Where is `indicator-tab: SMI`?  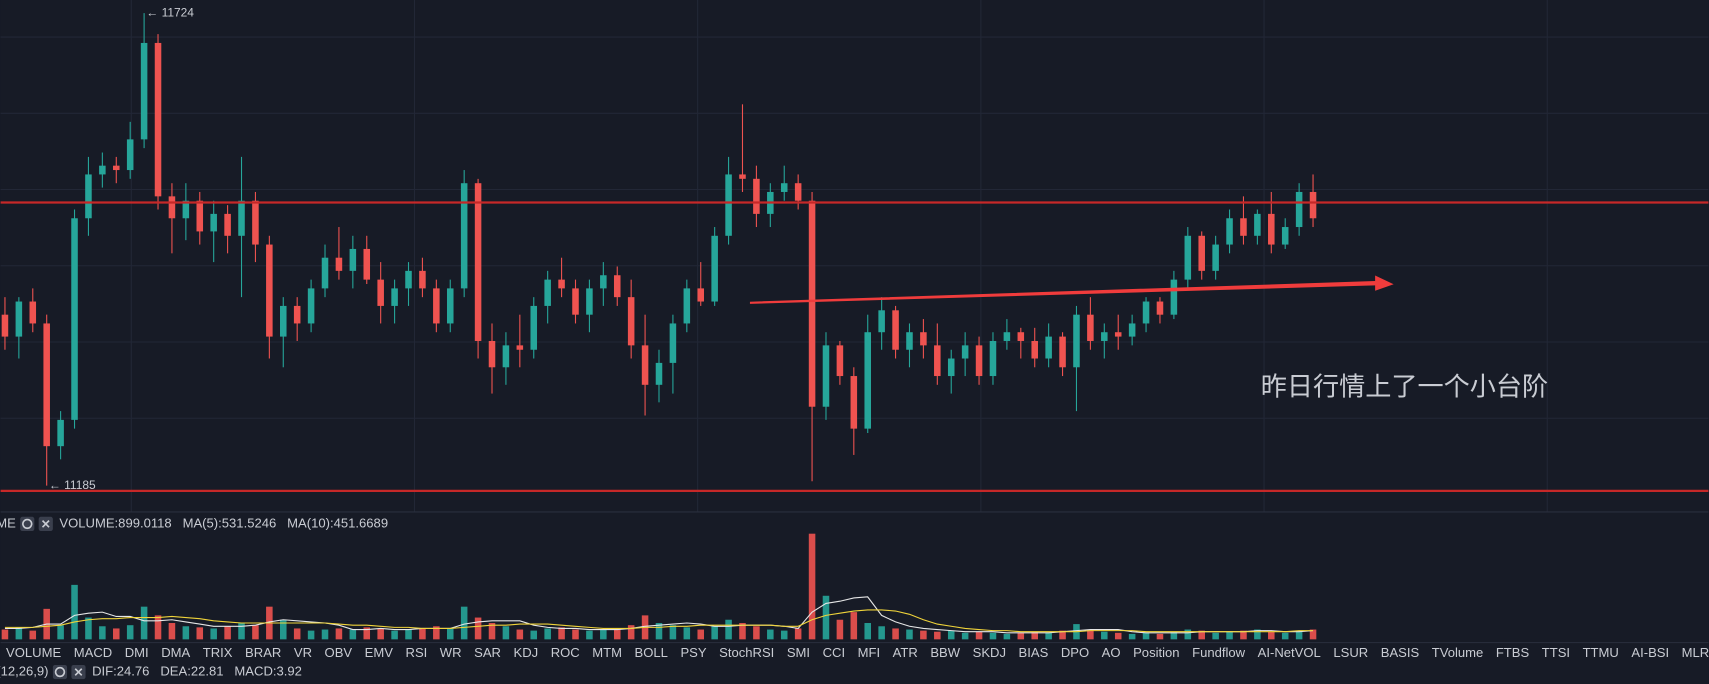 indicator-tab: SMI is located at coordinates (798, 652).